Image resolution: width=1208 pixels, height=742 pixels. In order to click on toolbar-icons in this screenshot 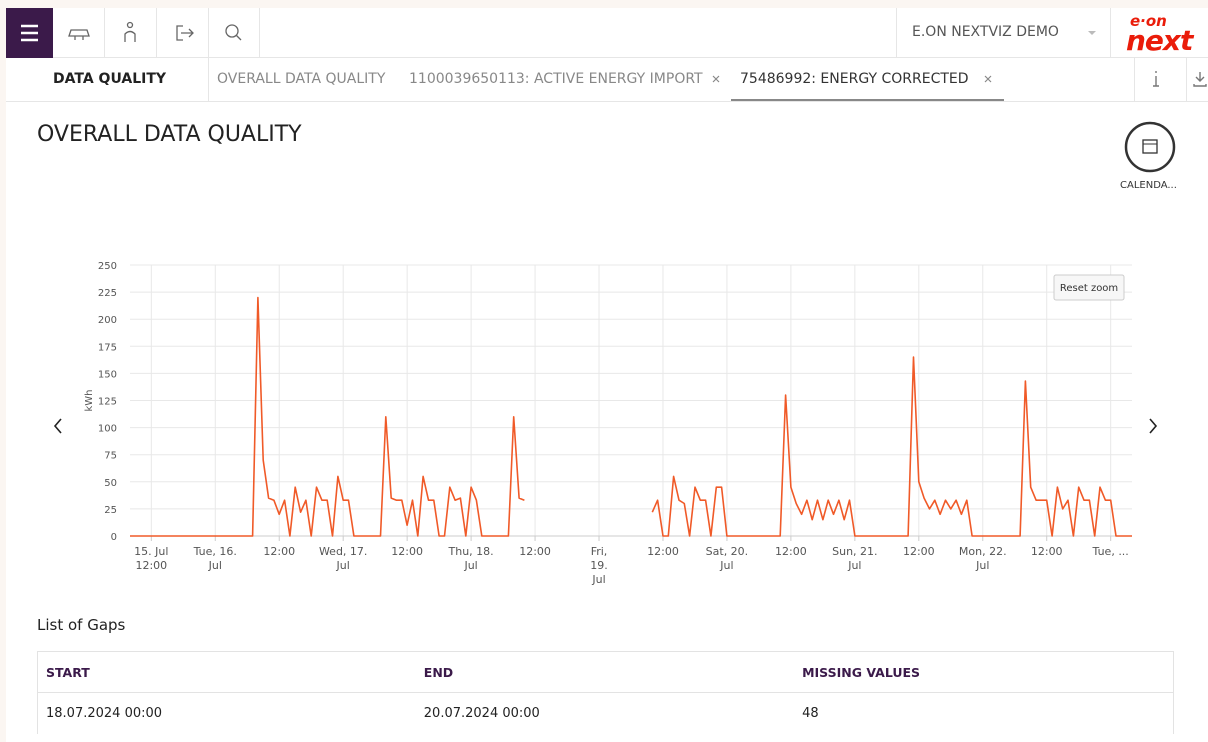, I will do `click(158, 33)`.